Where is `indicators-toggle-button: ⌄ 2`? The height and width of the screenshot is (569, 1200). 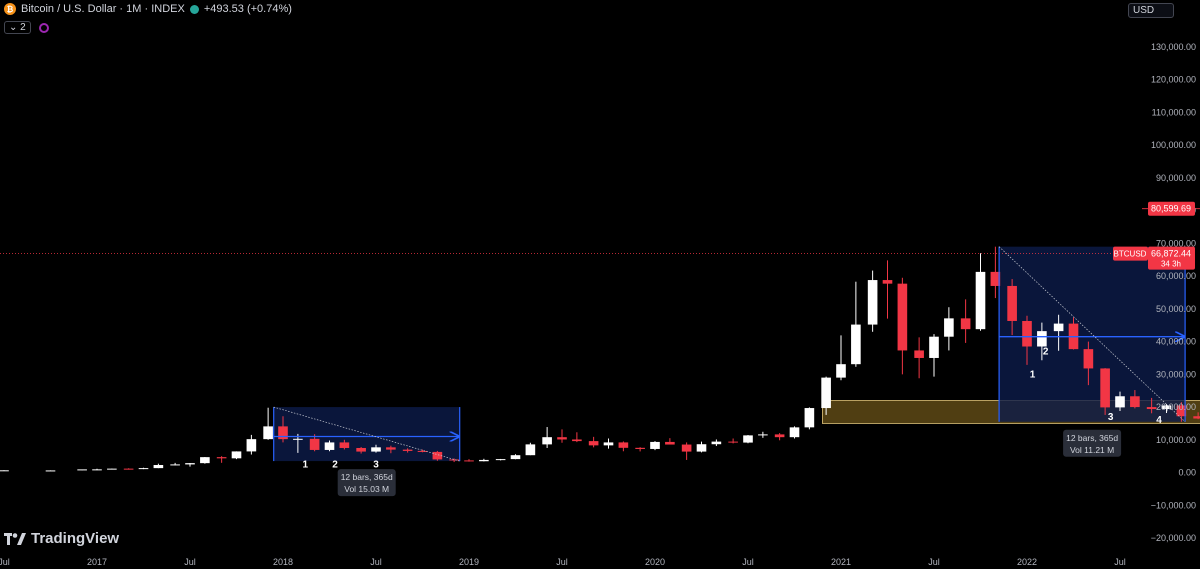
indicators-toggle-button: ⌄ 2 is located at coordinates (17, 27).